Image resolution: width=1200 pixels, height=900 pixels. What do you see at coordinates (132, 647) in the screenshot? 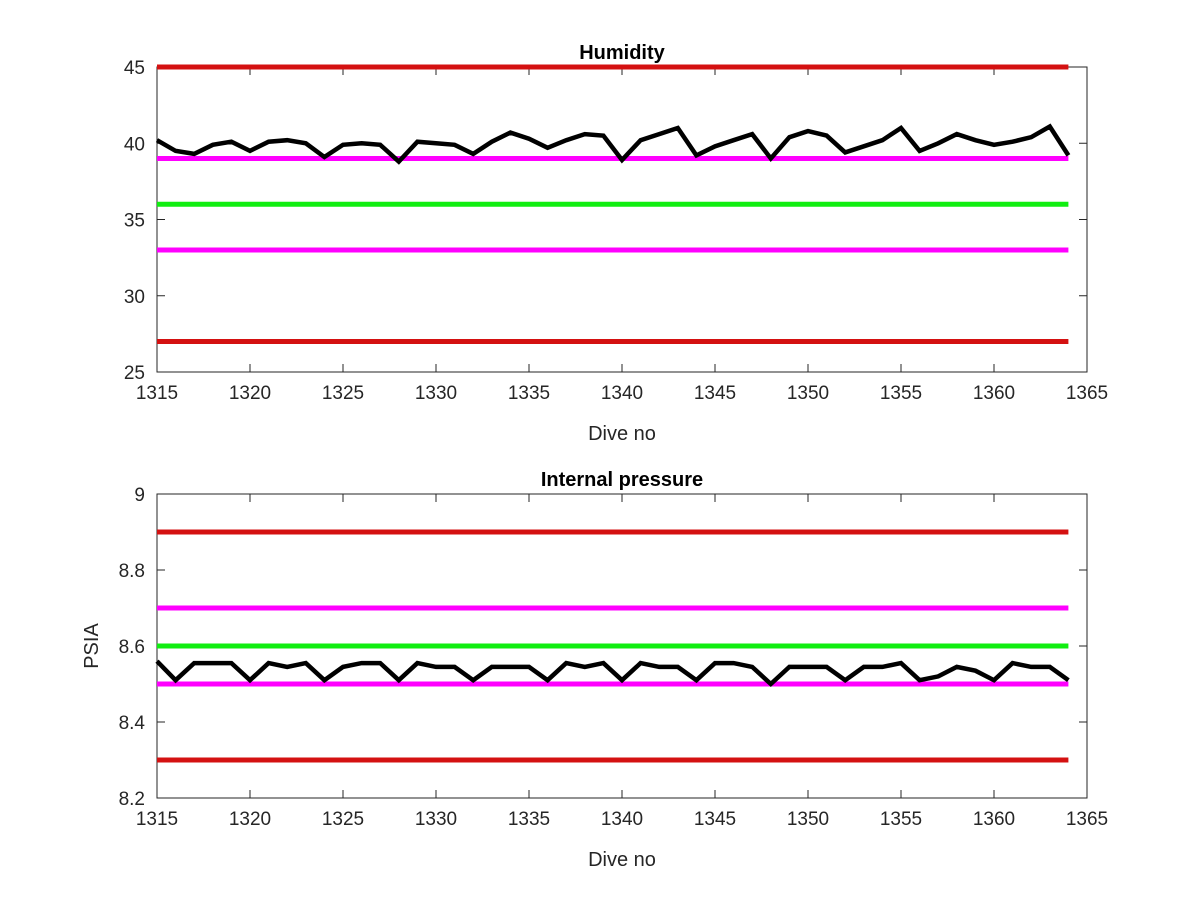
I see `y-tick-label: 8.6` at bounding box center [132, 647].